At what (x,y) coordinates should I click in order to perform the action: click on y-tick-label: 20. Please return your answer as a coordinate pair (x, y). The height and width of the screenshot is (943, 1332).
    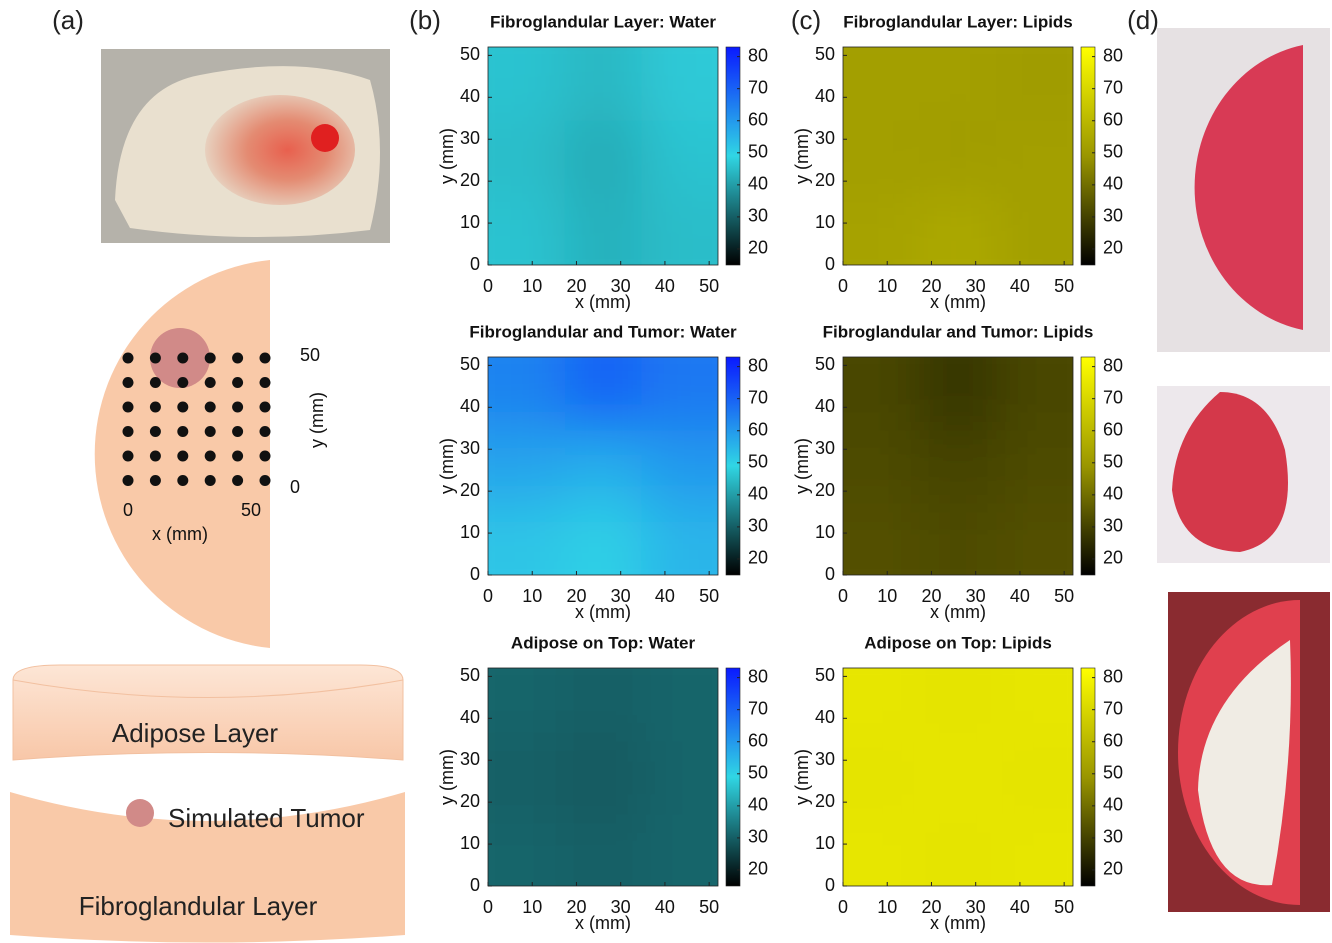
    Looking at the image, I should click on (470, 180).